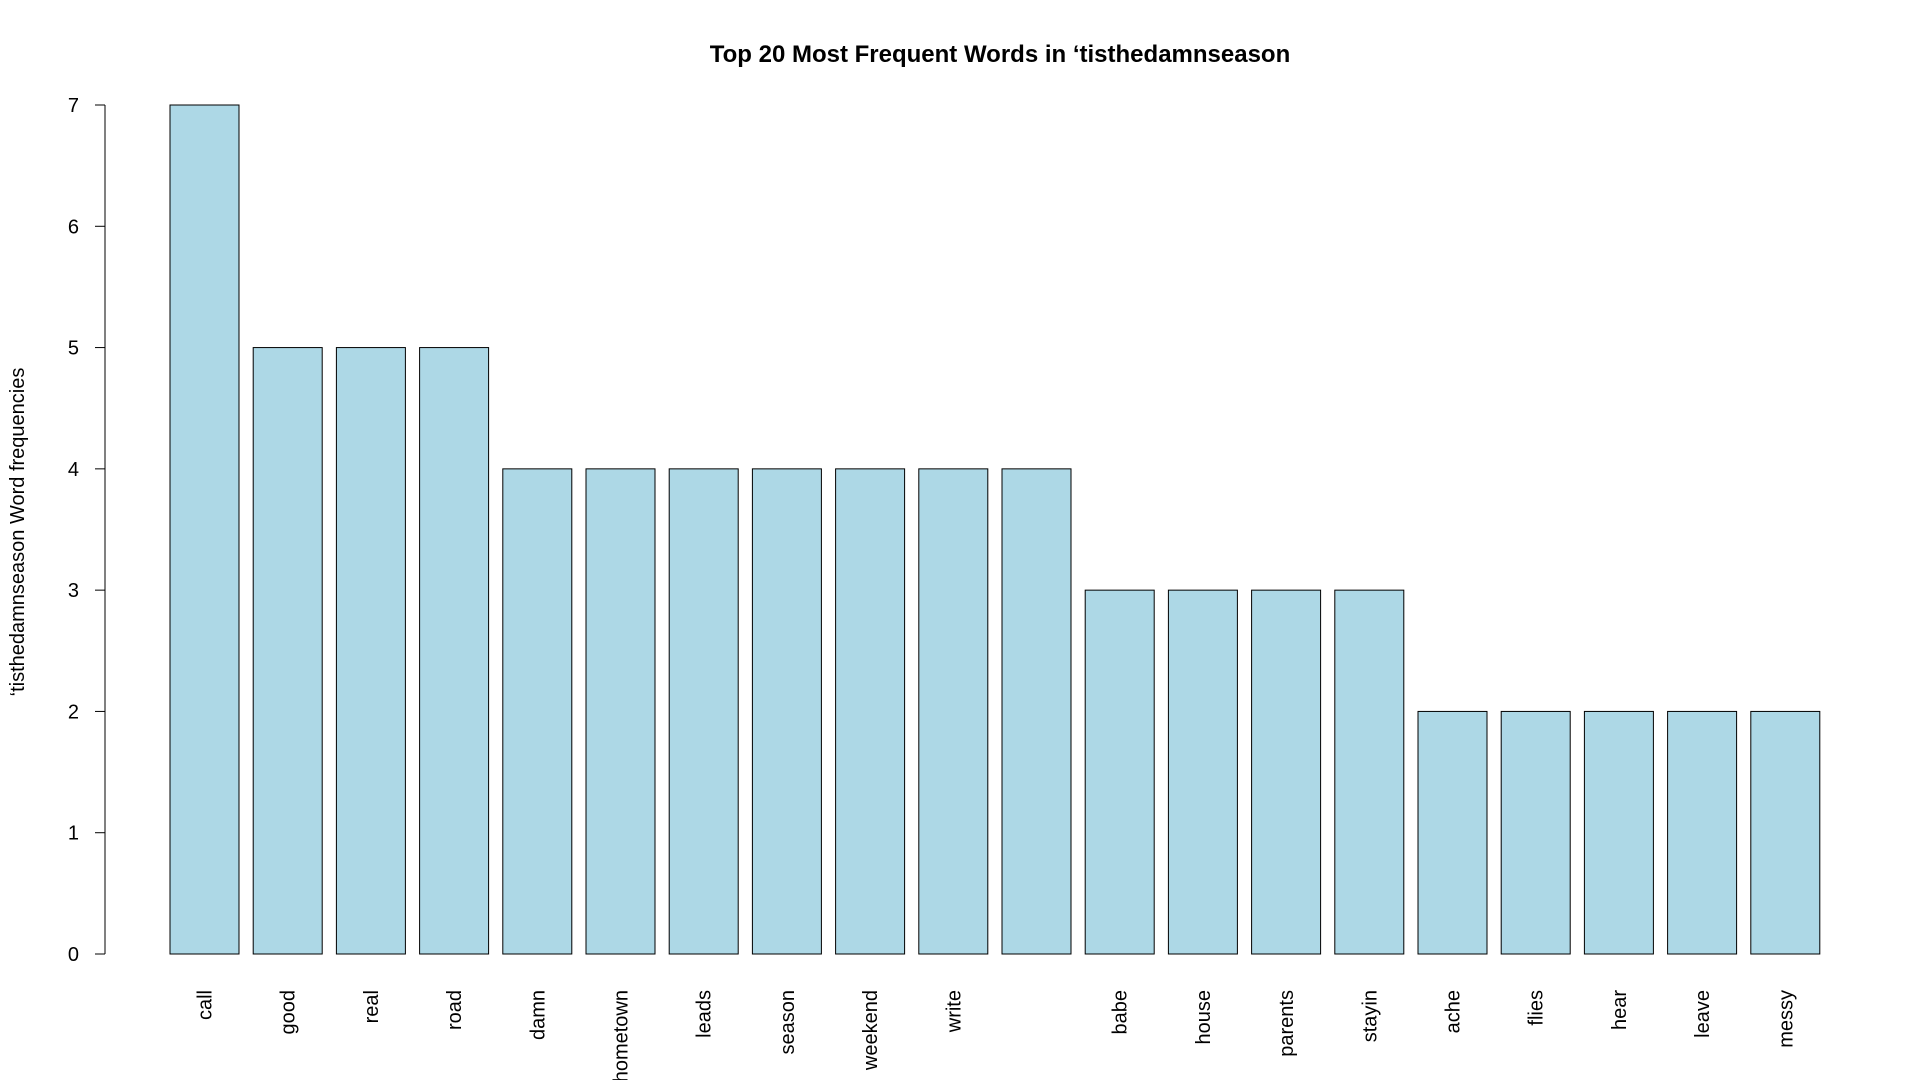 The height and width of the screenshot is (1080, 1920). I want to click on y-tick-label: 6, so click(73, 227).